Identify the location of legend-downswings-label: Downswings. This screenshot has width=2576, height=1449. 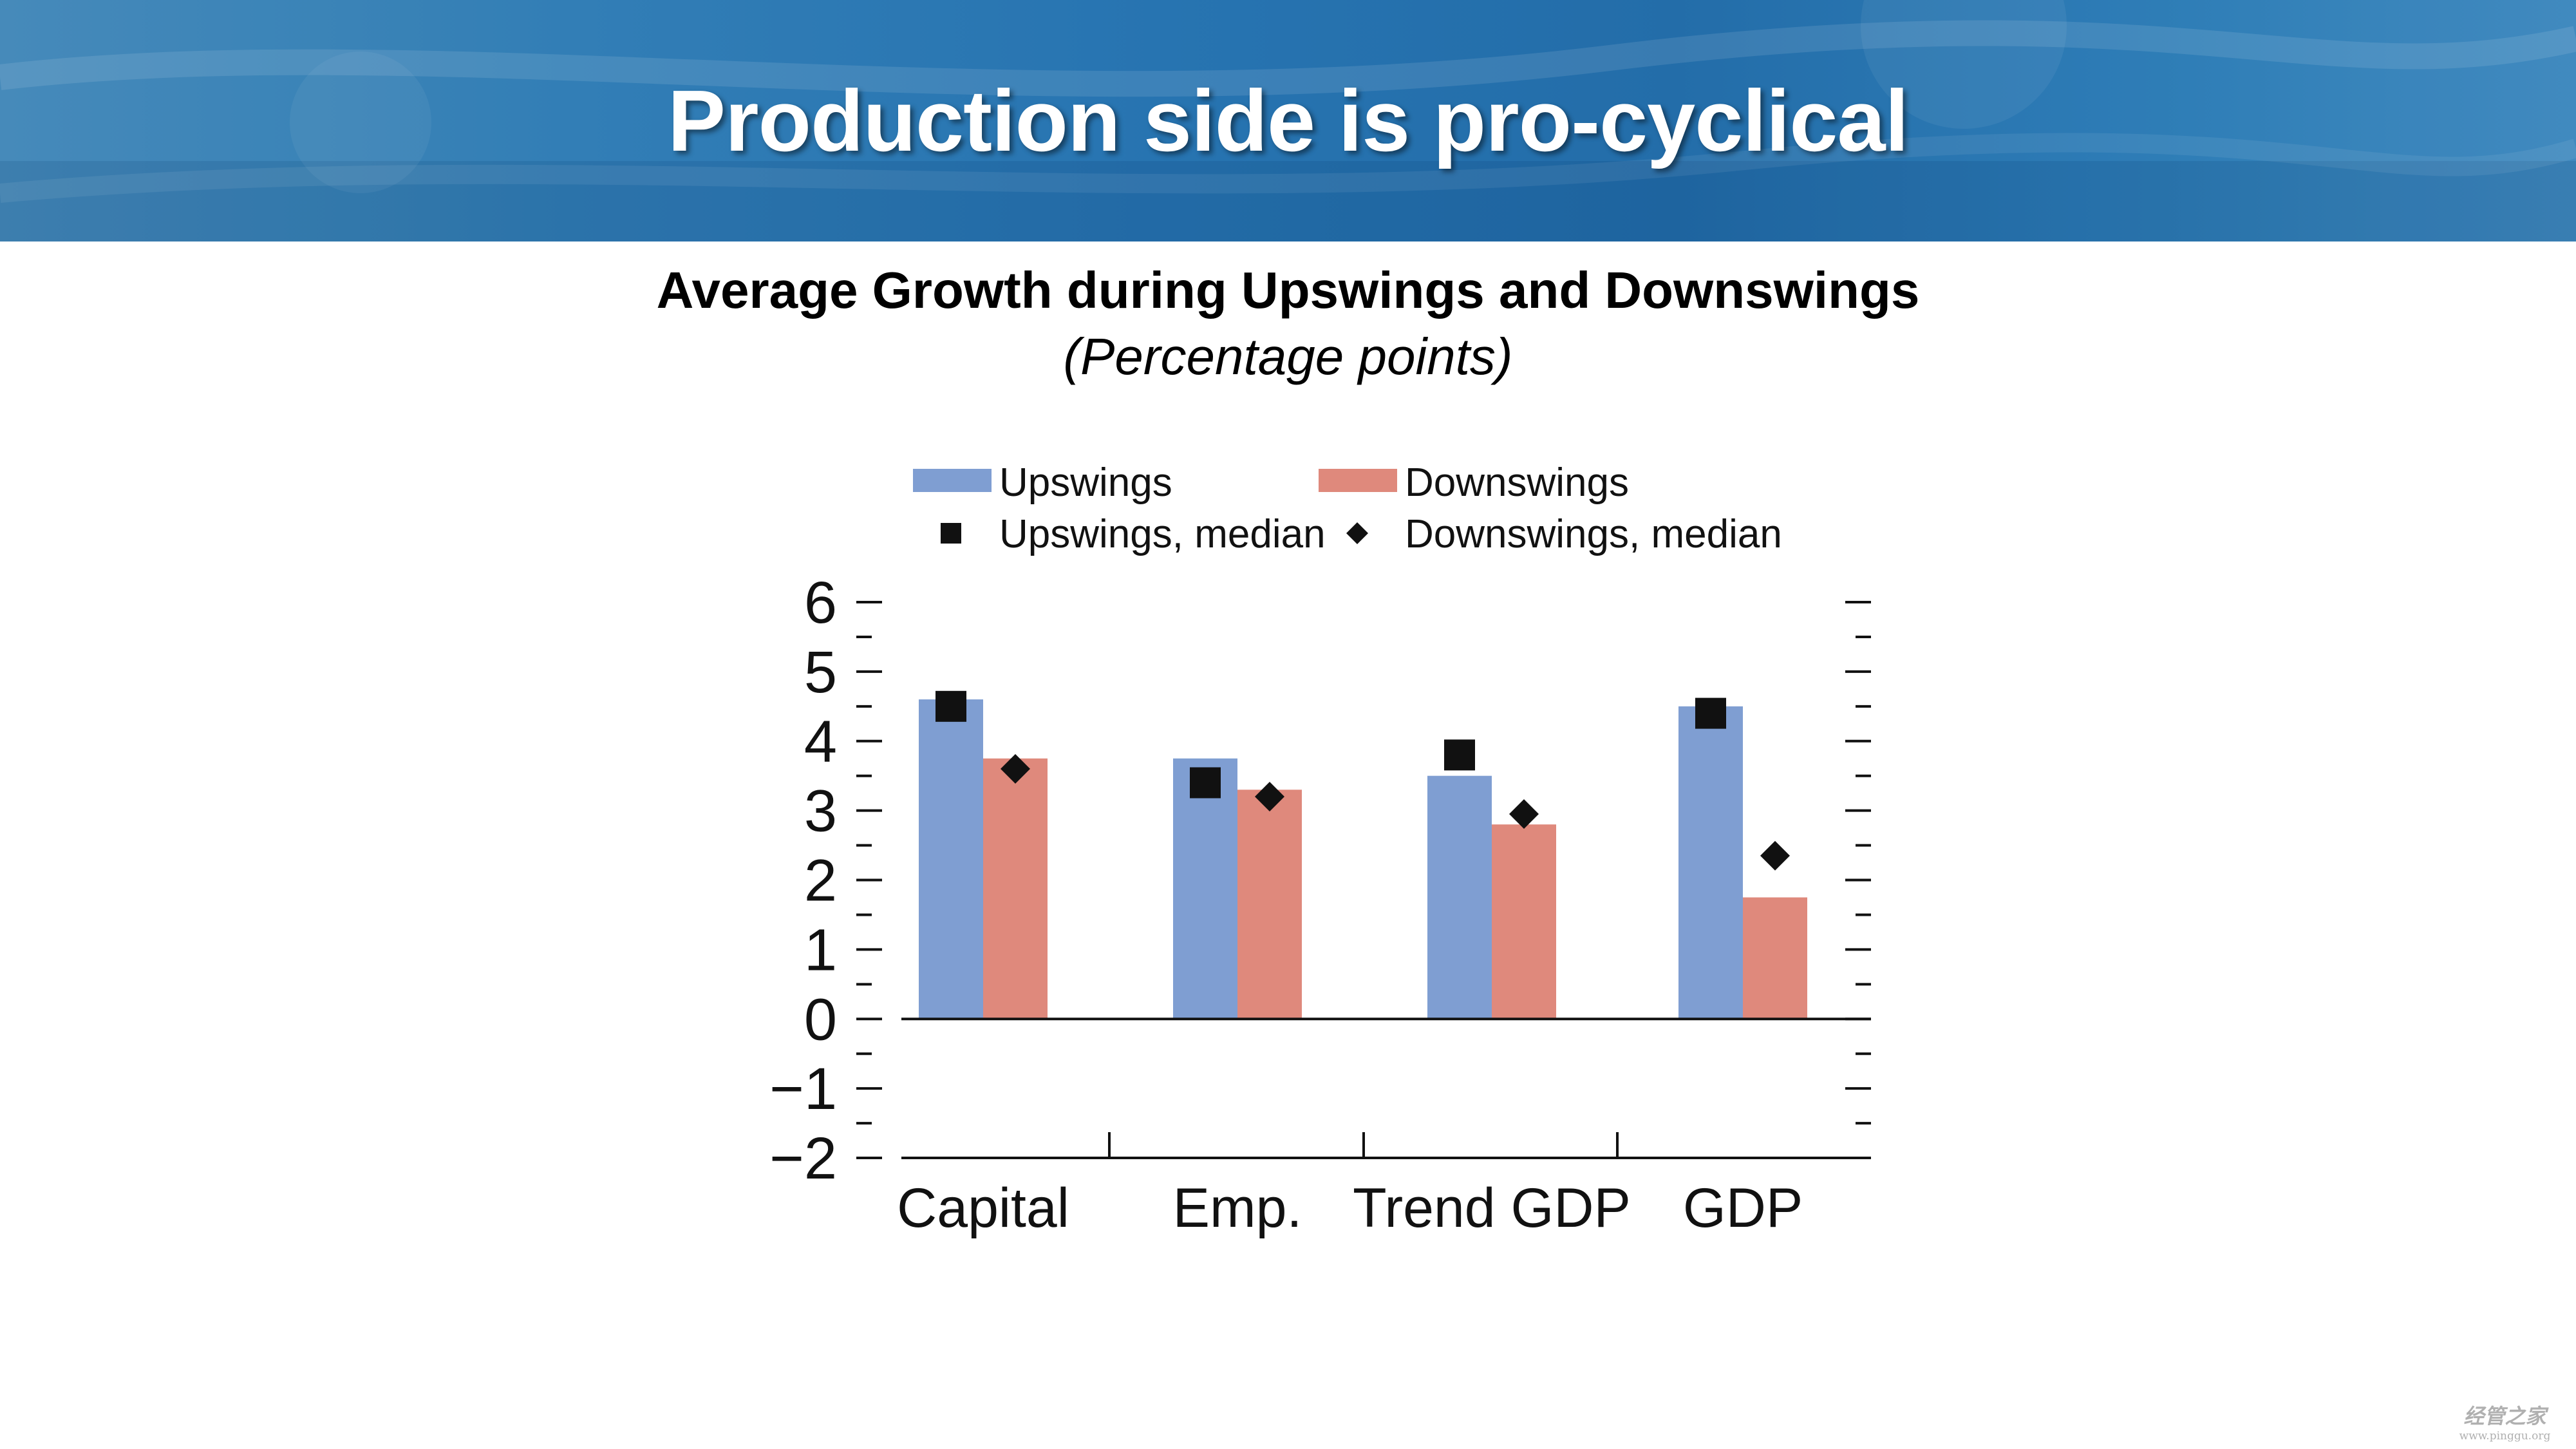
(1517, 482).